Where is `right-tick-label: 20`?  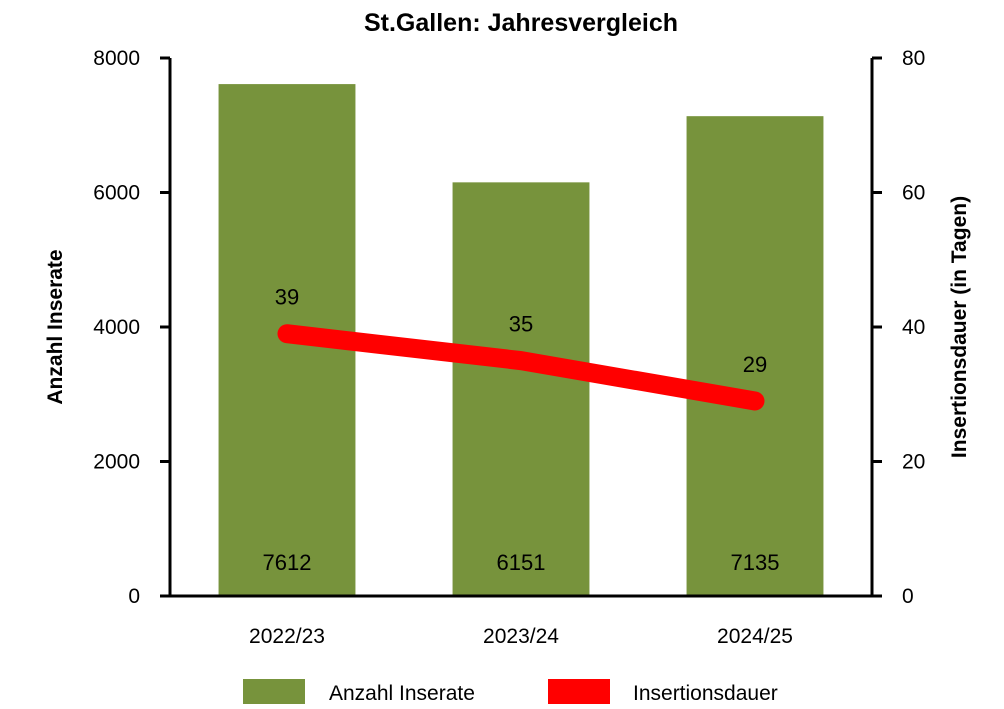
right-tick-label: 20 is located at coordinates (913, 462).